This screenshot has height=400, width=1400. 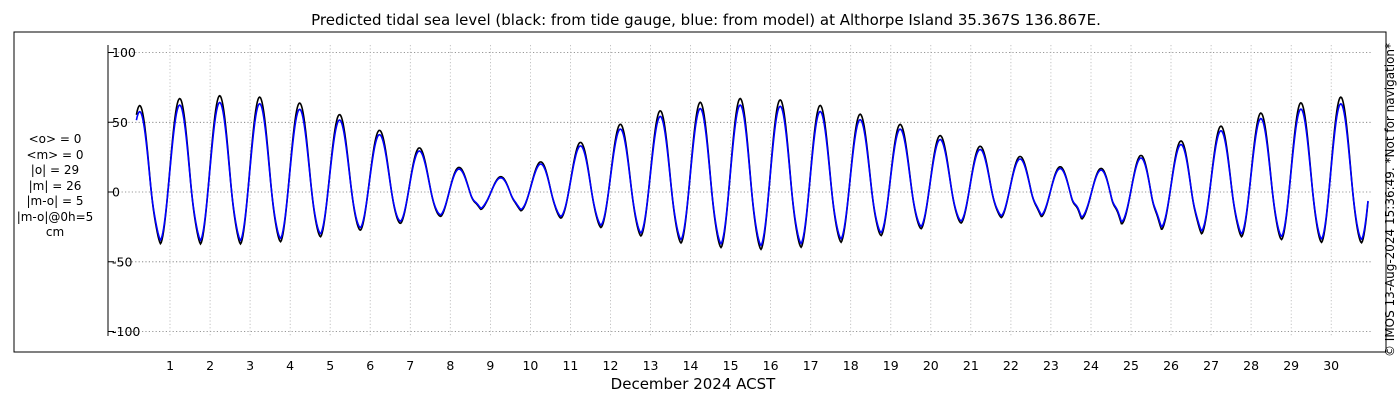 What do you see at coordinates (691, 365) in the screenshot?
I see `x-tick-label: 14` at bounding box center [691, 365].